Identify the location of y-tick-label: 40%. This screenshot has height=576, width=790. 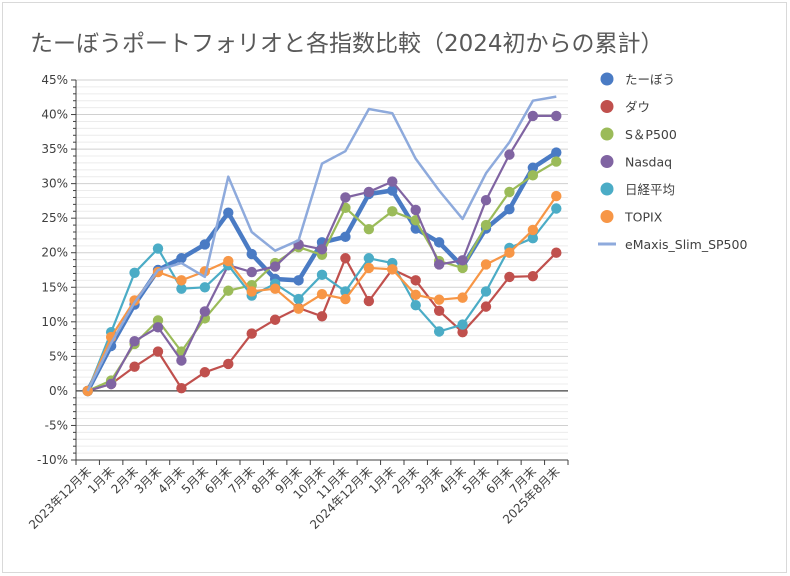
(54, 115).